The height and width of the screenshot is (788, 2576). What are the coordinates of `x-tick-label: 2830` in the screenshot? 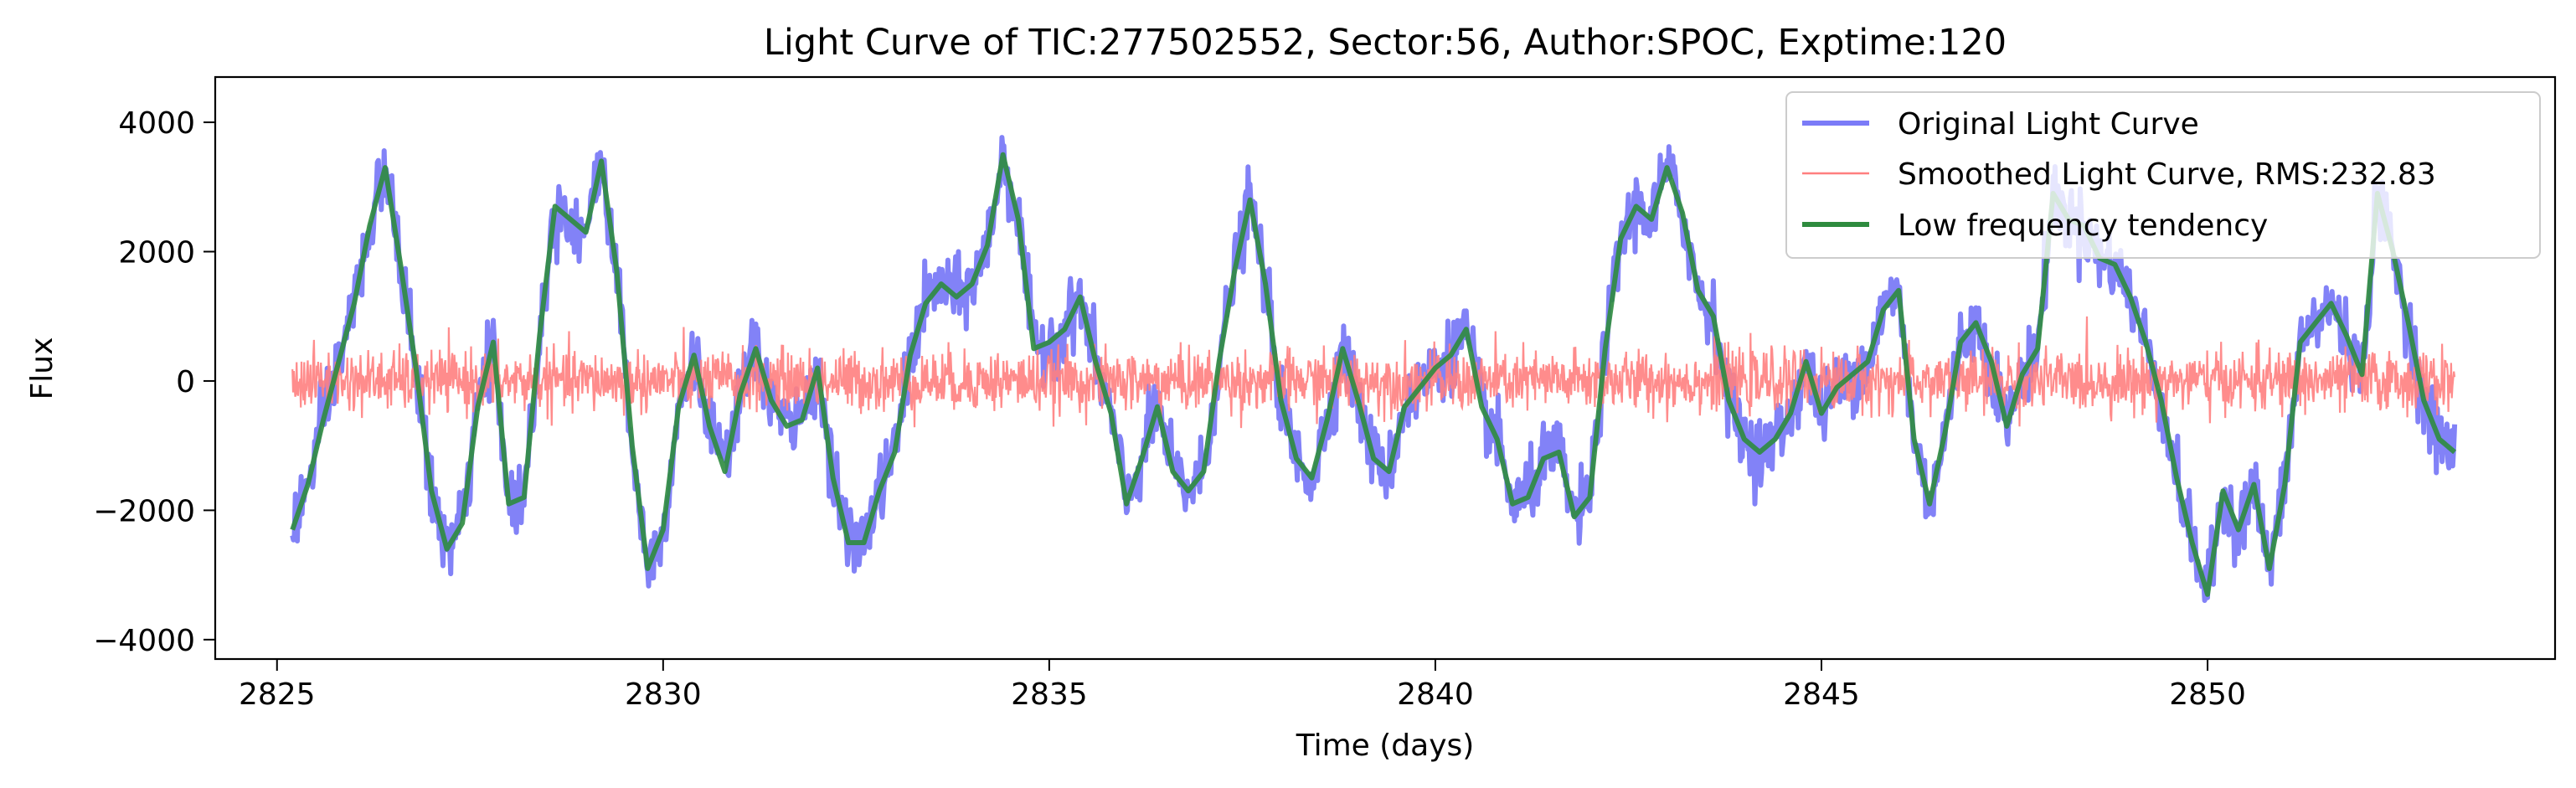 It's located at (663, 694).